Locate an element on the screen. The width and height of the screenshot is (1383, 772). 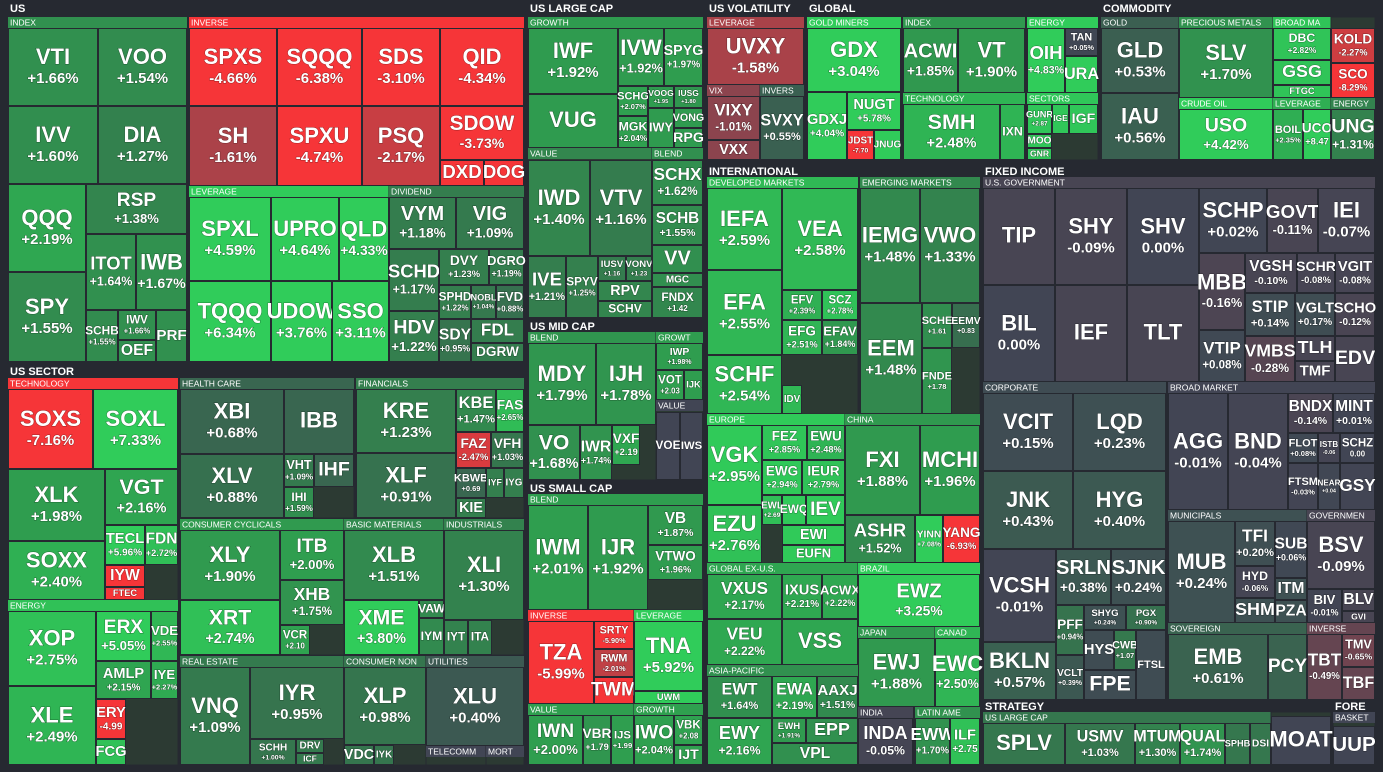
tile-change: +4.64% is located at coordinates (304, 250).